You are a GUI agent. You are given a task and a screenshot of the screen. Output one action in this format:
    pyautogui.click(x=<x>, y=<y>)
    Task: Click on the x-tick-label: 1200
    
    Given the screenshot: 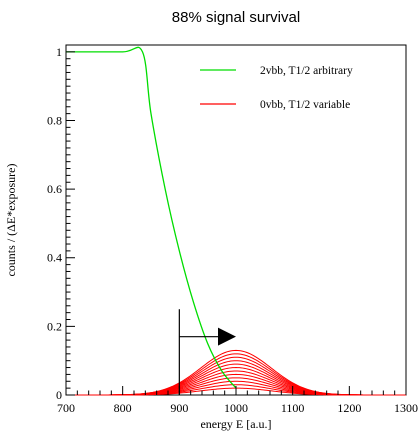 What is the action you would take?
    pyautogui.click(x=349, y=408)
    